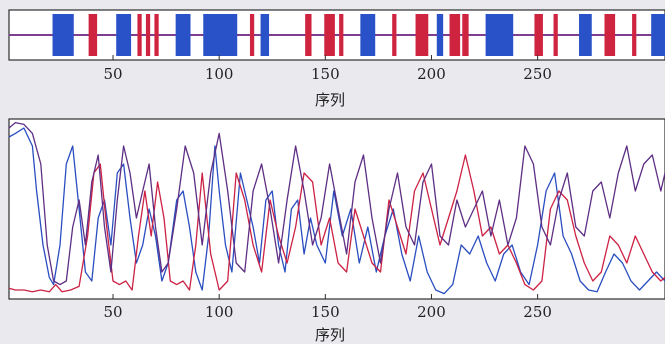 Image resolution: width=665 pixels, height=344 pixels. Describe the element at coordinates (537, 312) in the screenshot. I see `line-tick-label: 250` at that location.